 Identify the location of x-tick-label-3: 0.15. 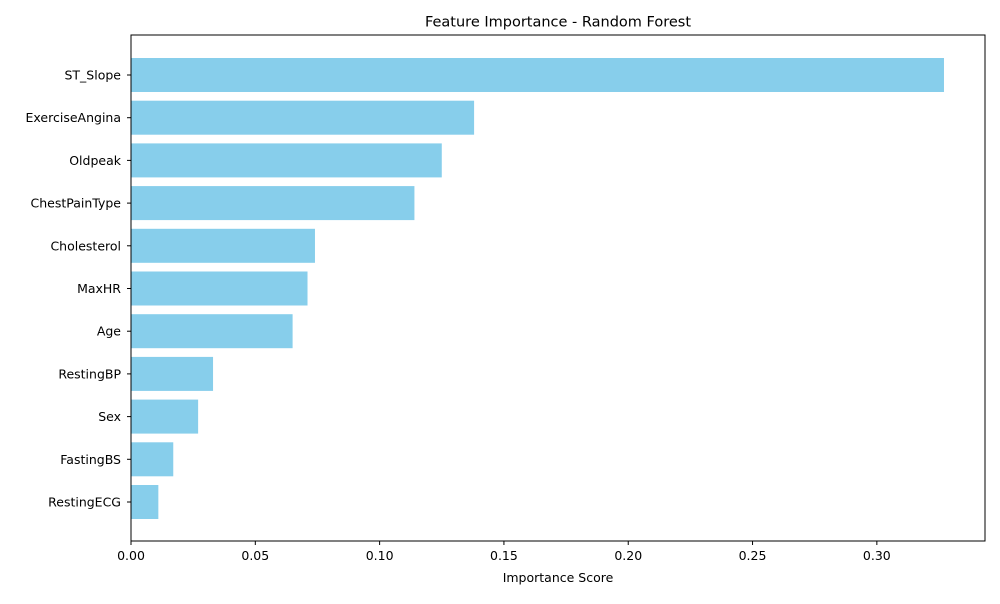
(504, 555).